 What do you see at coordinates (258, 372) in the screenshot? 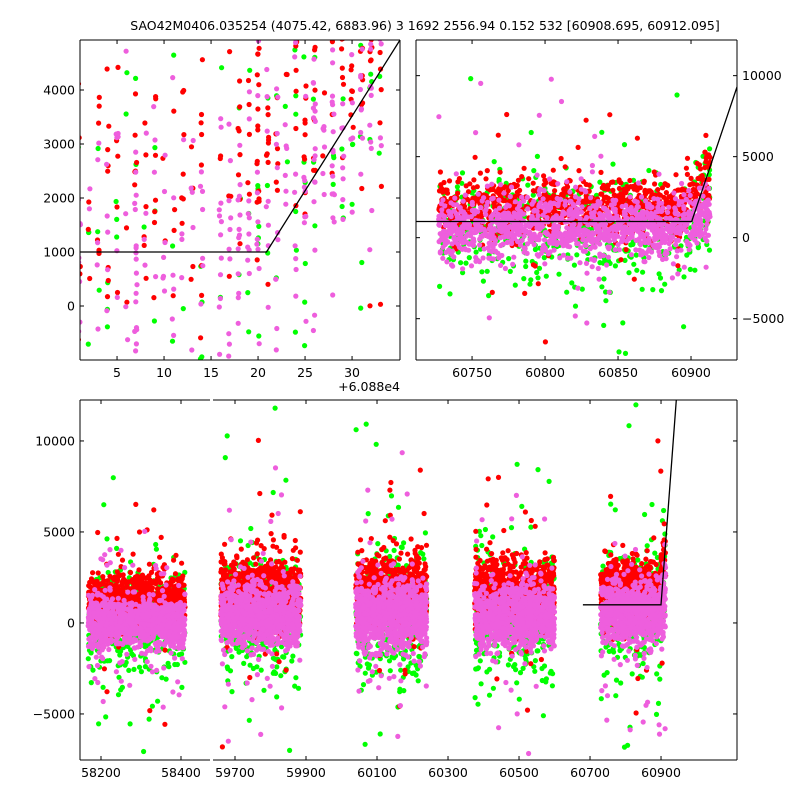
I see `x-tick-label: 20` at bounding box center [258, 372].